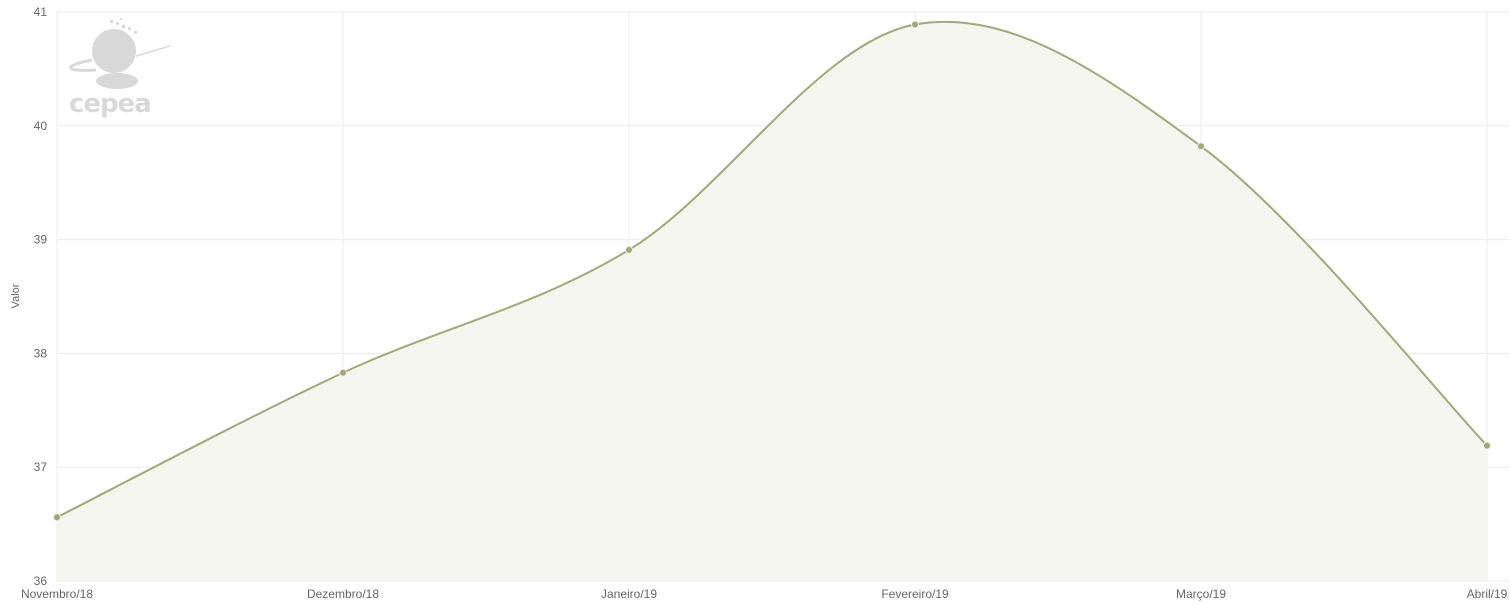 The image size is (1510, 604). I want to click on y-tick-label: 37, so click(41, 467).